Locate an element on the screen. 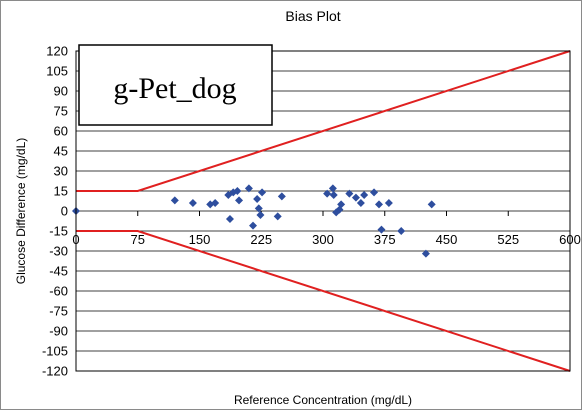 The width and height of the screenshot is (582, 410). annotation-box is located at coordinates (175, 85).